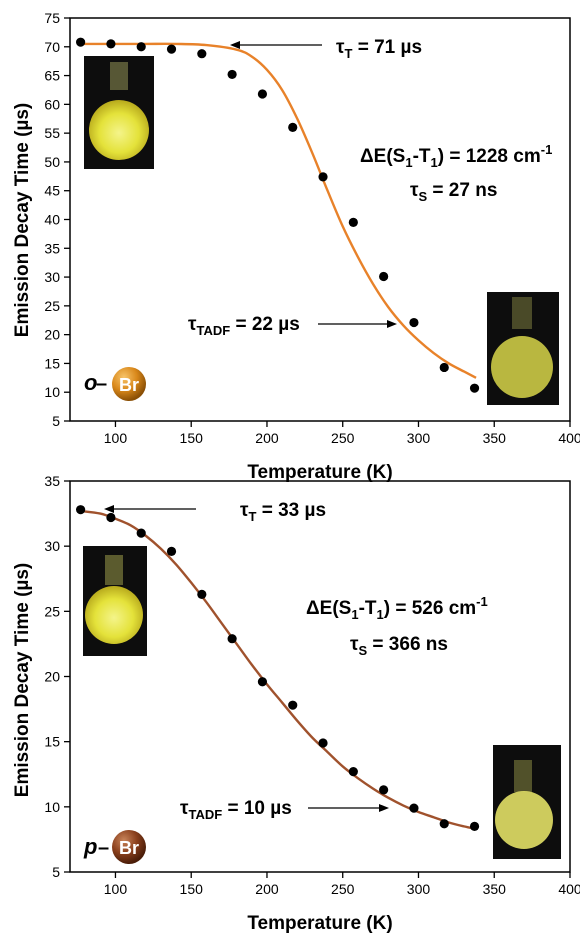 Image resolution: width=580 pixels, height=934 pixels. Describe the element at coordinates (399, 646) in the screenshot. I see `annotation-tau-s: τS = 366 ns` at that location.